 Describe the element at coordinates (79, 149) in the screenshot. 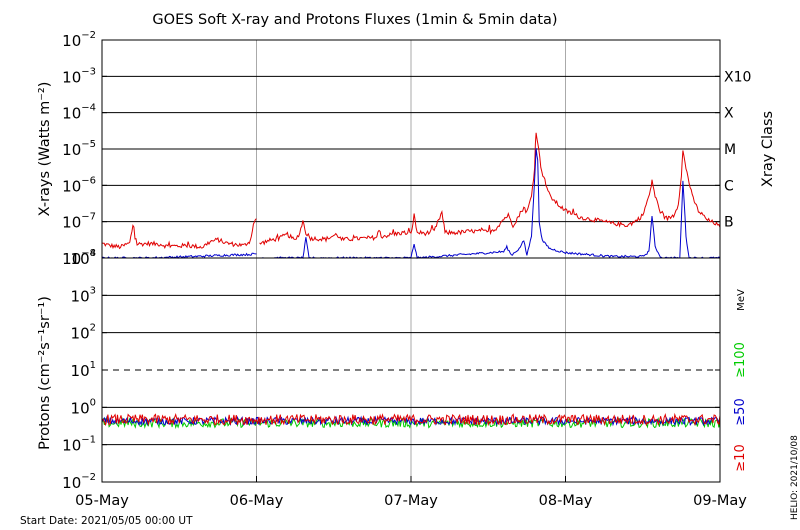

I see `y-tick-label: 10⁻⁵` at that location.